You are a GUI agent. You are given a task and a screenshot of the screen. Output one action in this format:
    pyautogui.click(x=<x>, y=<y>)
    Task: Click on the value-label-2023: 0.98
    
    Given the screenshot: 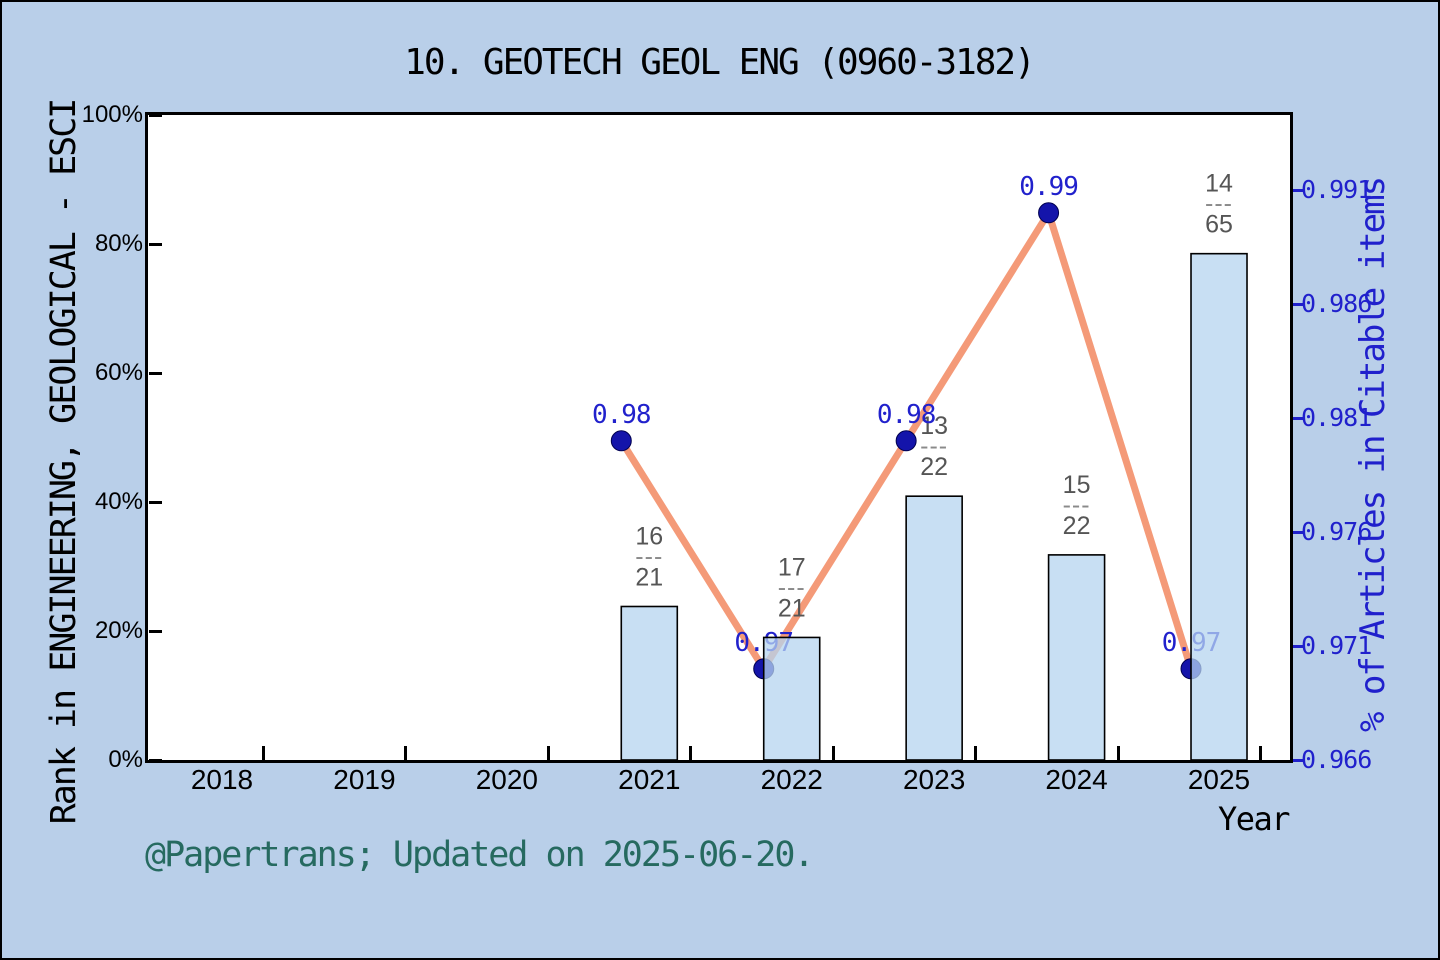 What is the action you would take?
    pyautogui.click(x=906, y=415)
    